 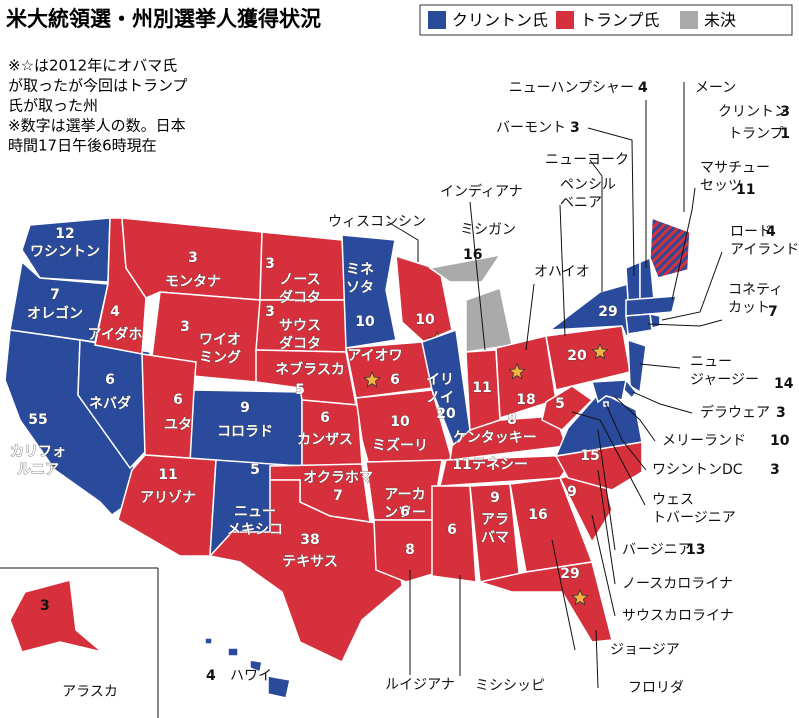 I want to click on state-name: イリノイ, so click(x=440, y=389).